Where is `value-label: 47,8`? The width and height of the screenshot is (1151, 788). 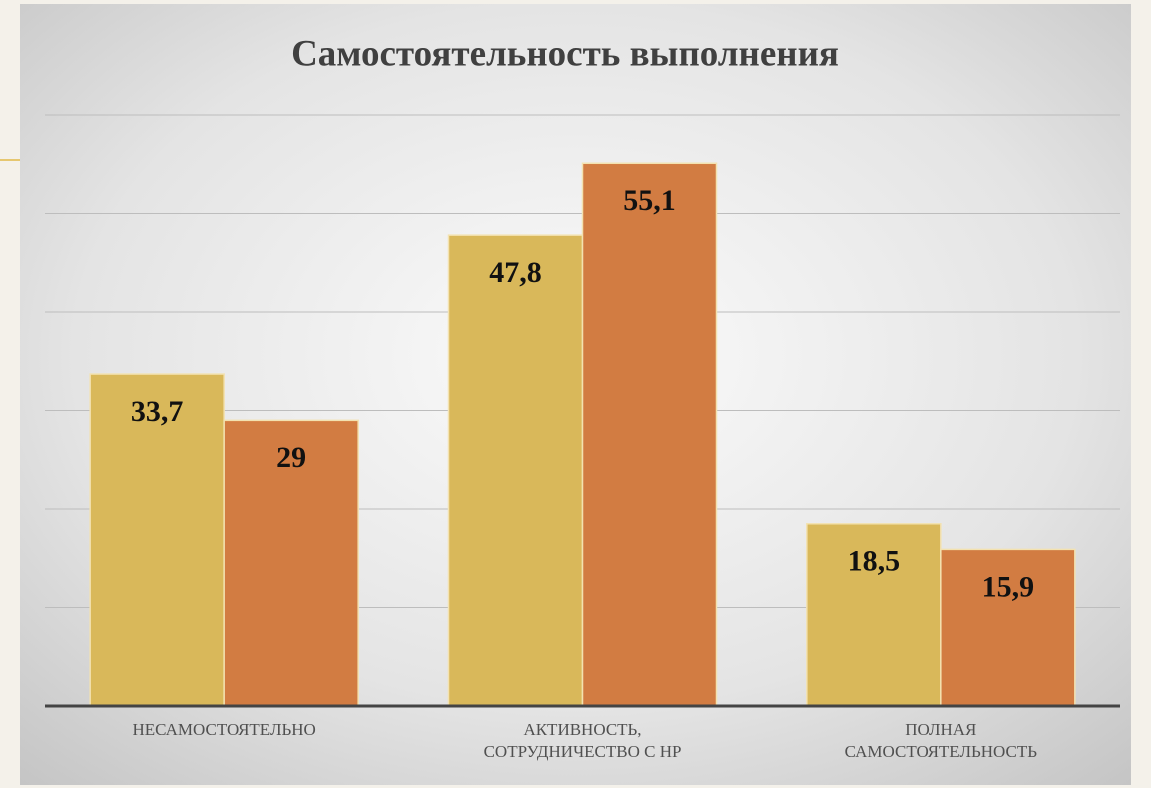
value-label: 47,8 is located at coordinates (515, 272).